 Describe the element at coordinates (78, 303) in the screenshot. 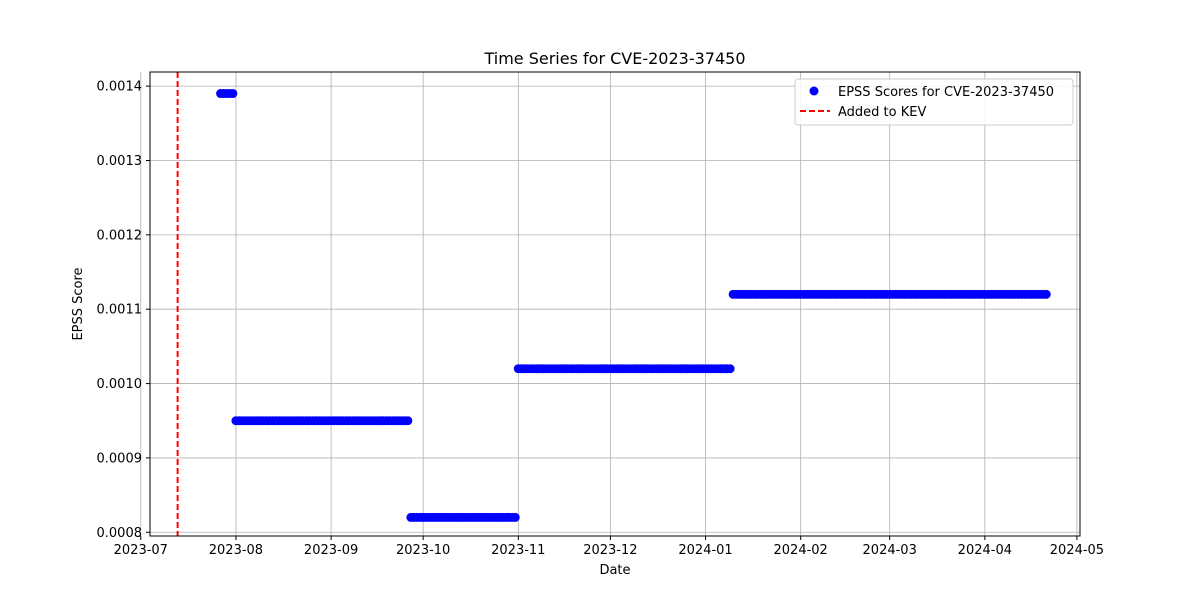

I see `y-axis-label: EPSS Score` at that location.